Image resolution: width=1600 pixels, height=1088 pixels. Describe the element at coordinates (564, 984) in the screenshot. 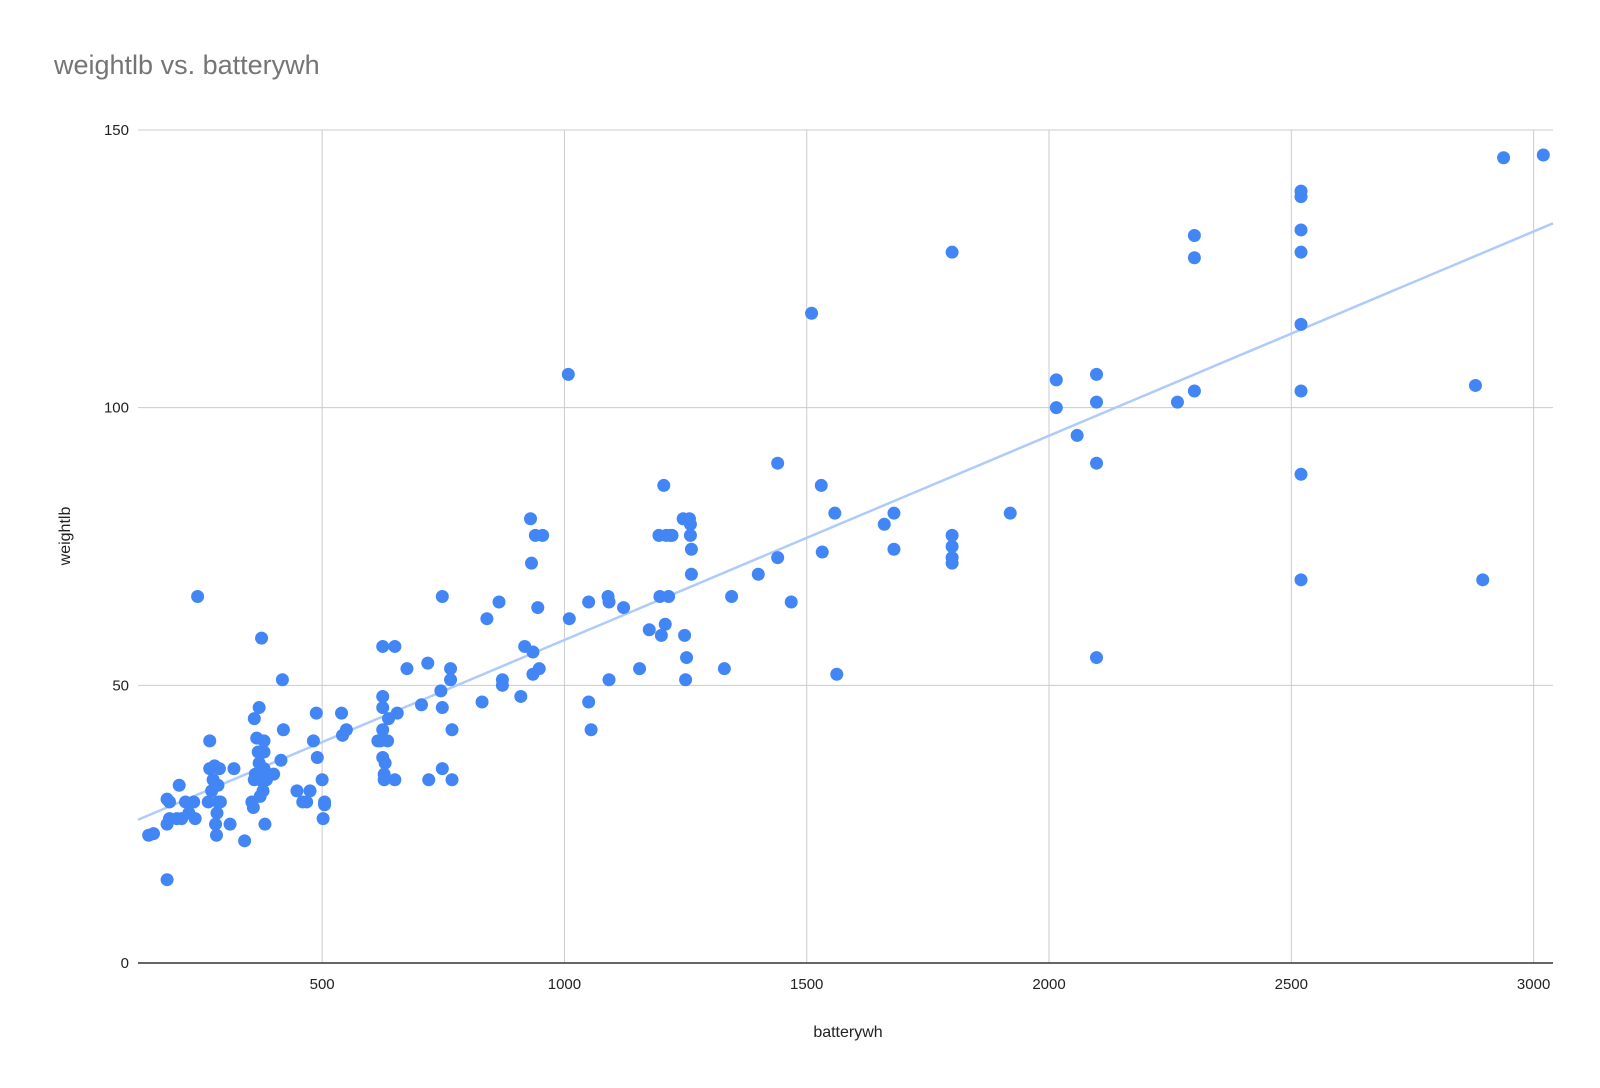

I see `x-tick-label: 1000` at that location.